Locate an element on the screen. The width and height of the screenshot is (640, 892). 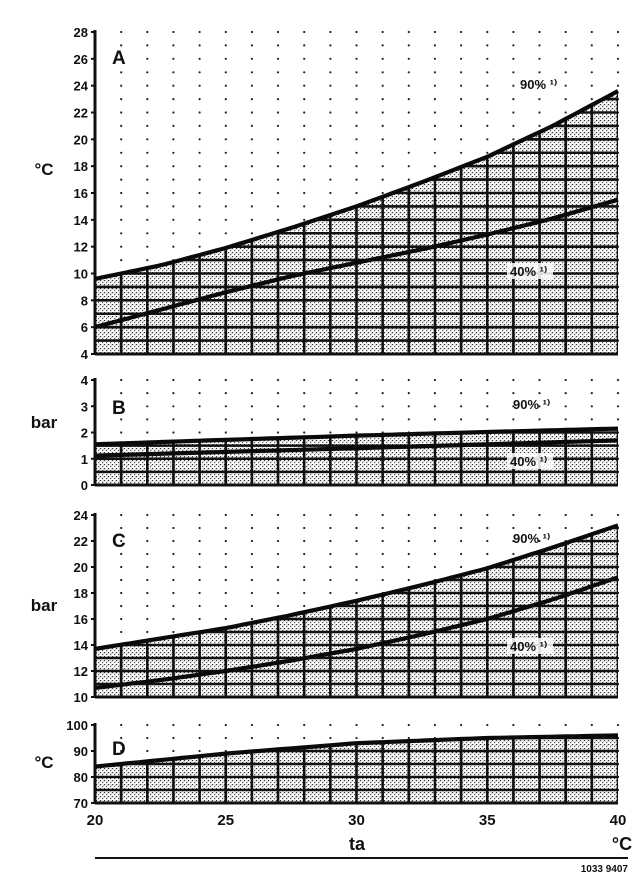
y-tick-label: 80 is located at coordinates (81, 777).